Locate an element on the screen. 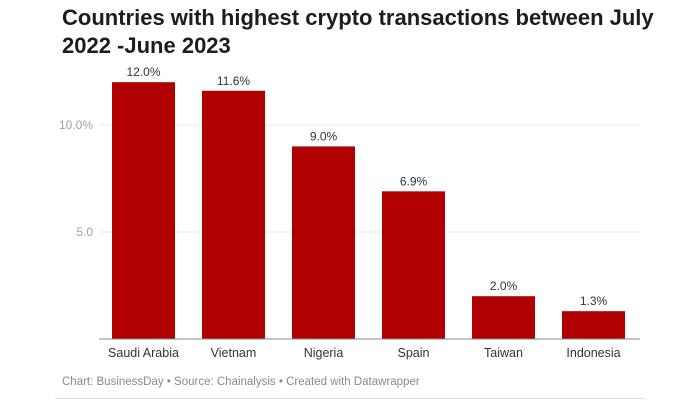  footer-divider is located at coordinates (350, 398).